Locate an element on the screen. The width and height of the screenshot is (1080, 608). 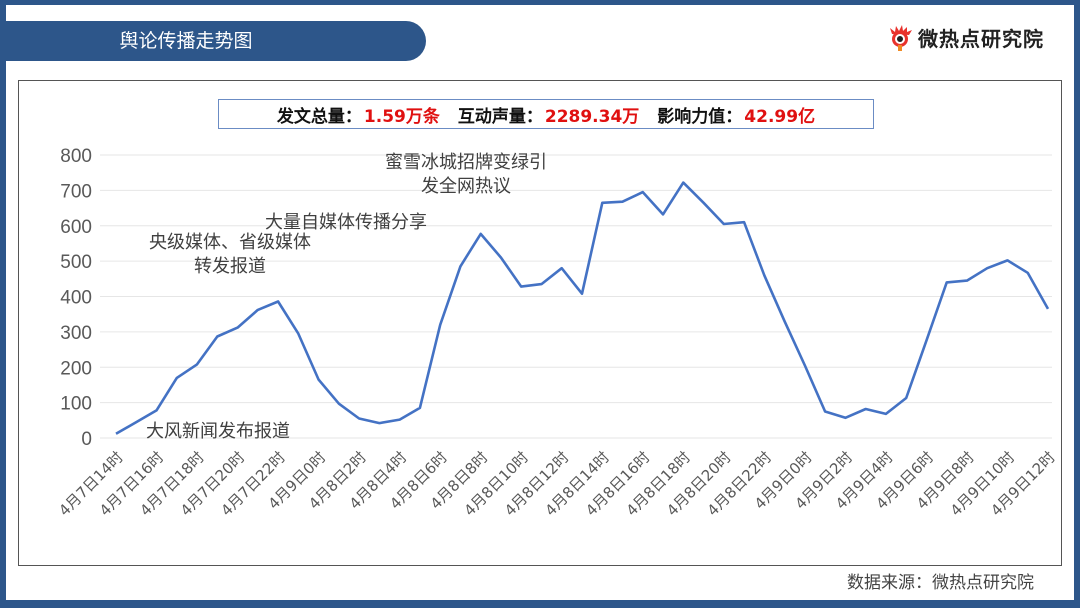
chart-annotation: 发全网热议 is located at coordinates (466, 186).